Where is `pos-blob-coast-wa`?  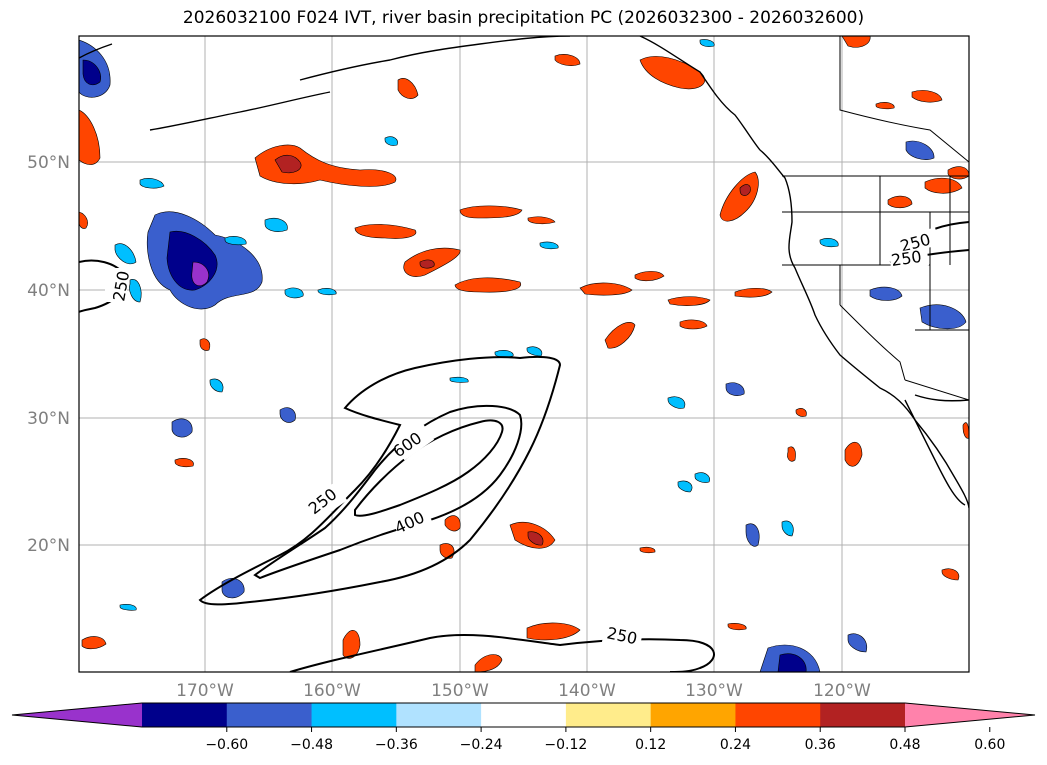 pos-blob-coast-wa is located at coordinates (739, 196).